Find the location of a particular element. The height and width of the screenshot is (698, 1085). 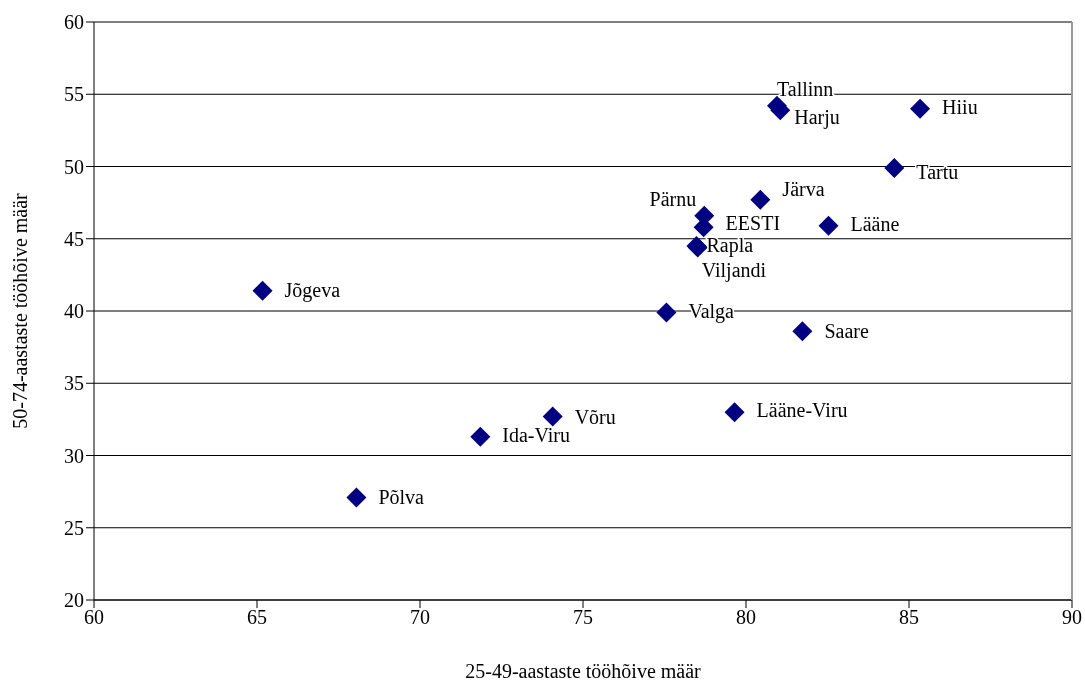

x-tick-label: 70 is located at coordinates (420, 617).